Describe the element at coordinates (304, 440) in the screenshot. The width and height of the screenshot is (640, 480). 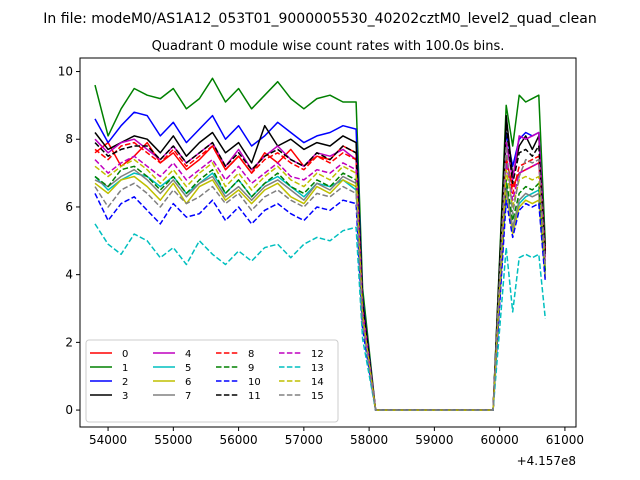
I see `x-tick-label: 57000` at that location.